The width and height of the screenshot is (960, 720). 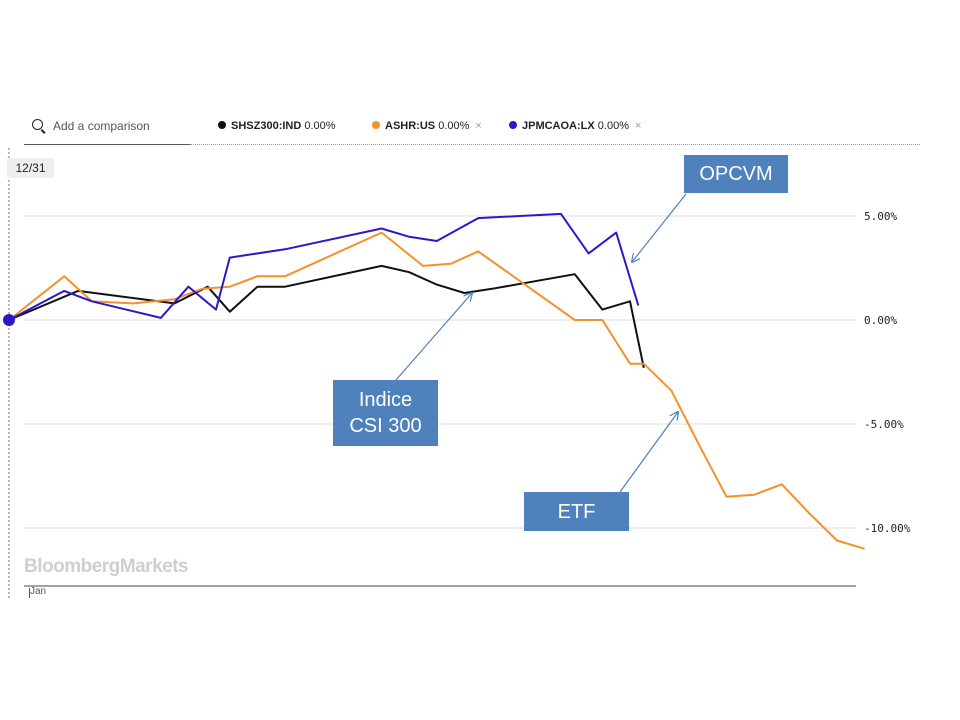 What do you see at coordinates (385, 413) in the screenshot?
I see `callout-indice-csi300: Indice CSI 300` at bounding box center [385, 413].